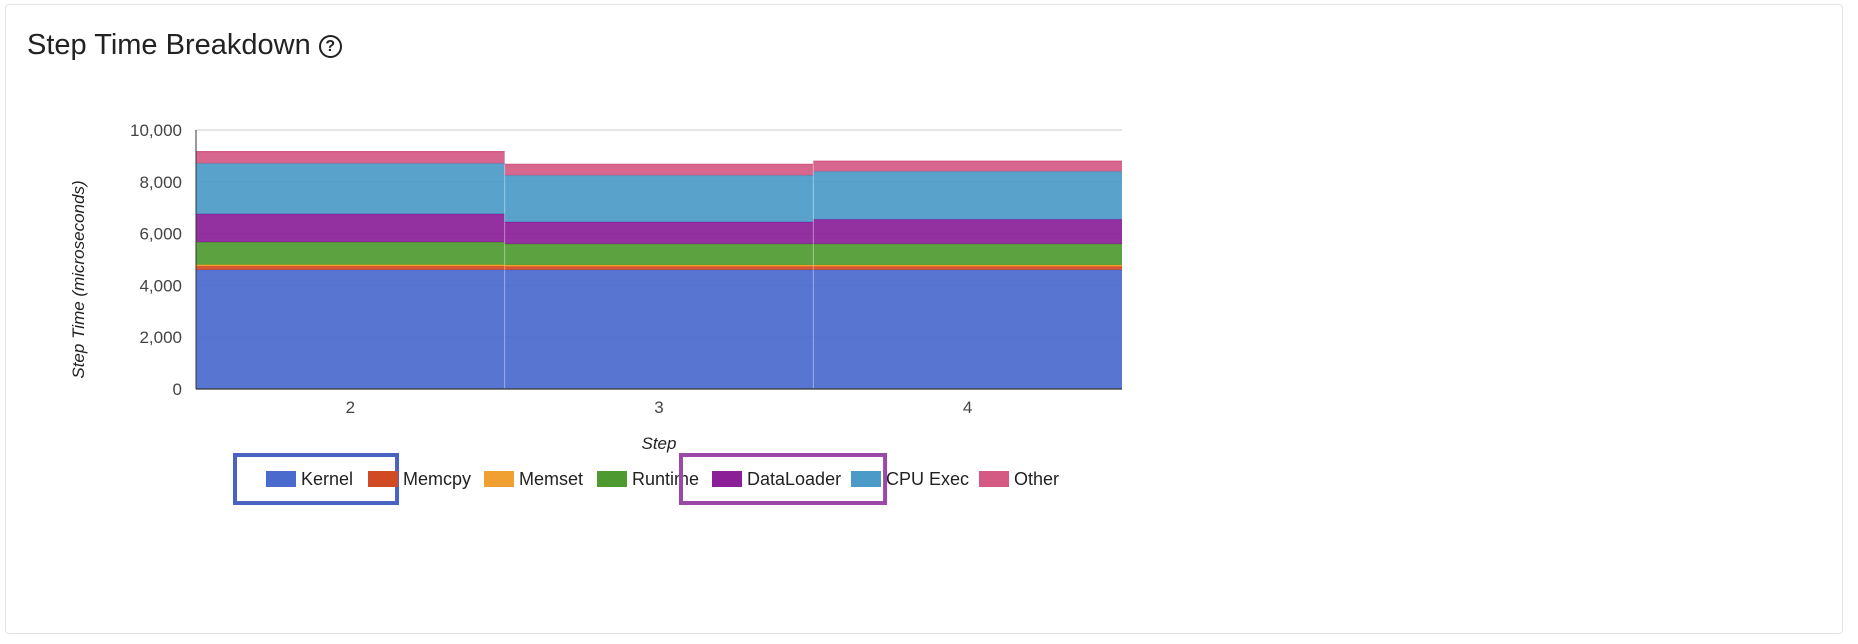 Image resolution: width=1858 pixels, height=644 pixels. I want to click on legend-label: Other, so click(1036, 479).